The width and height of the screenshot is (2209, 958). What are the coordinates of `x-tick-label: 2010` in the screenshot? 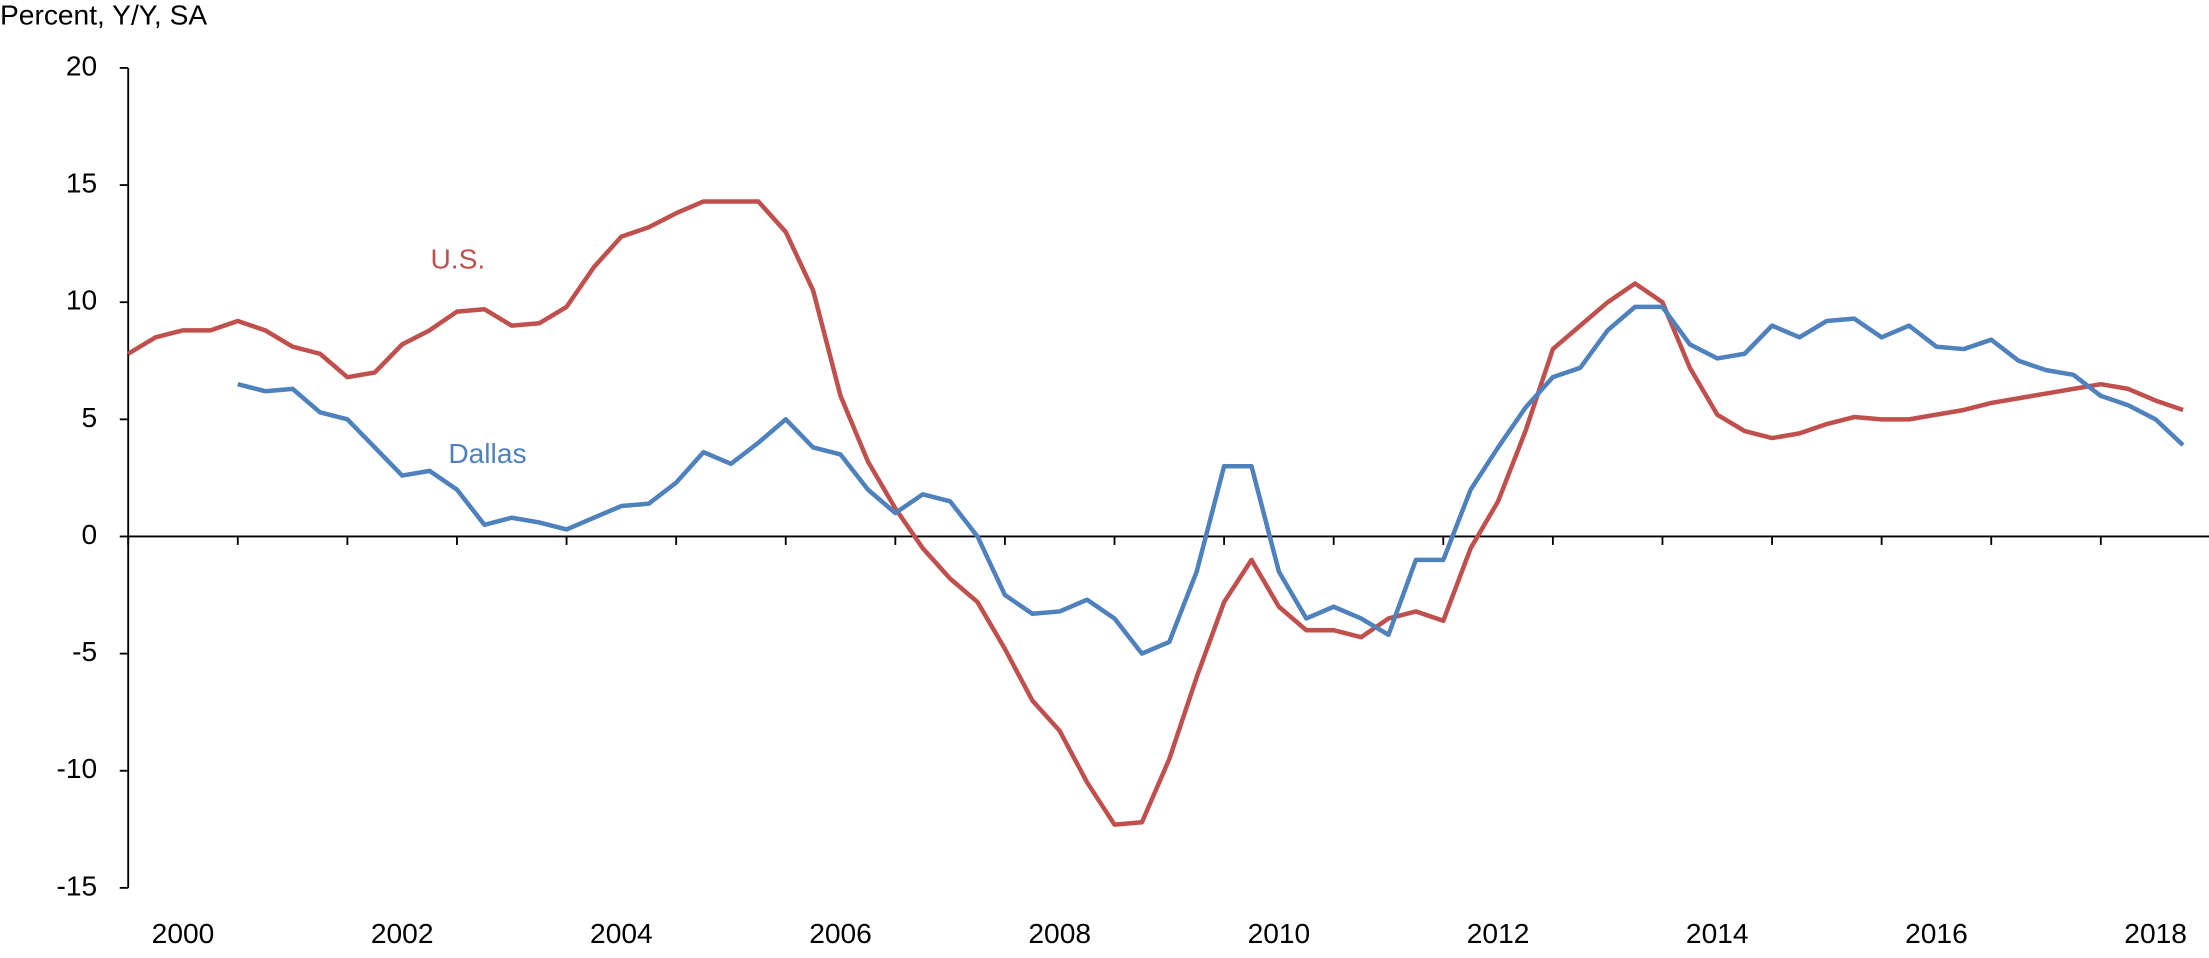 It's located at (1279, 933).